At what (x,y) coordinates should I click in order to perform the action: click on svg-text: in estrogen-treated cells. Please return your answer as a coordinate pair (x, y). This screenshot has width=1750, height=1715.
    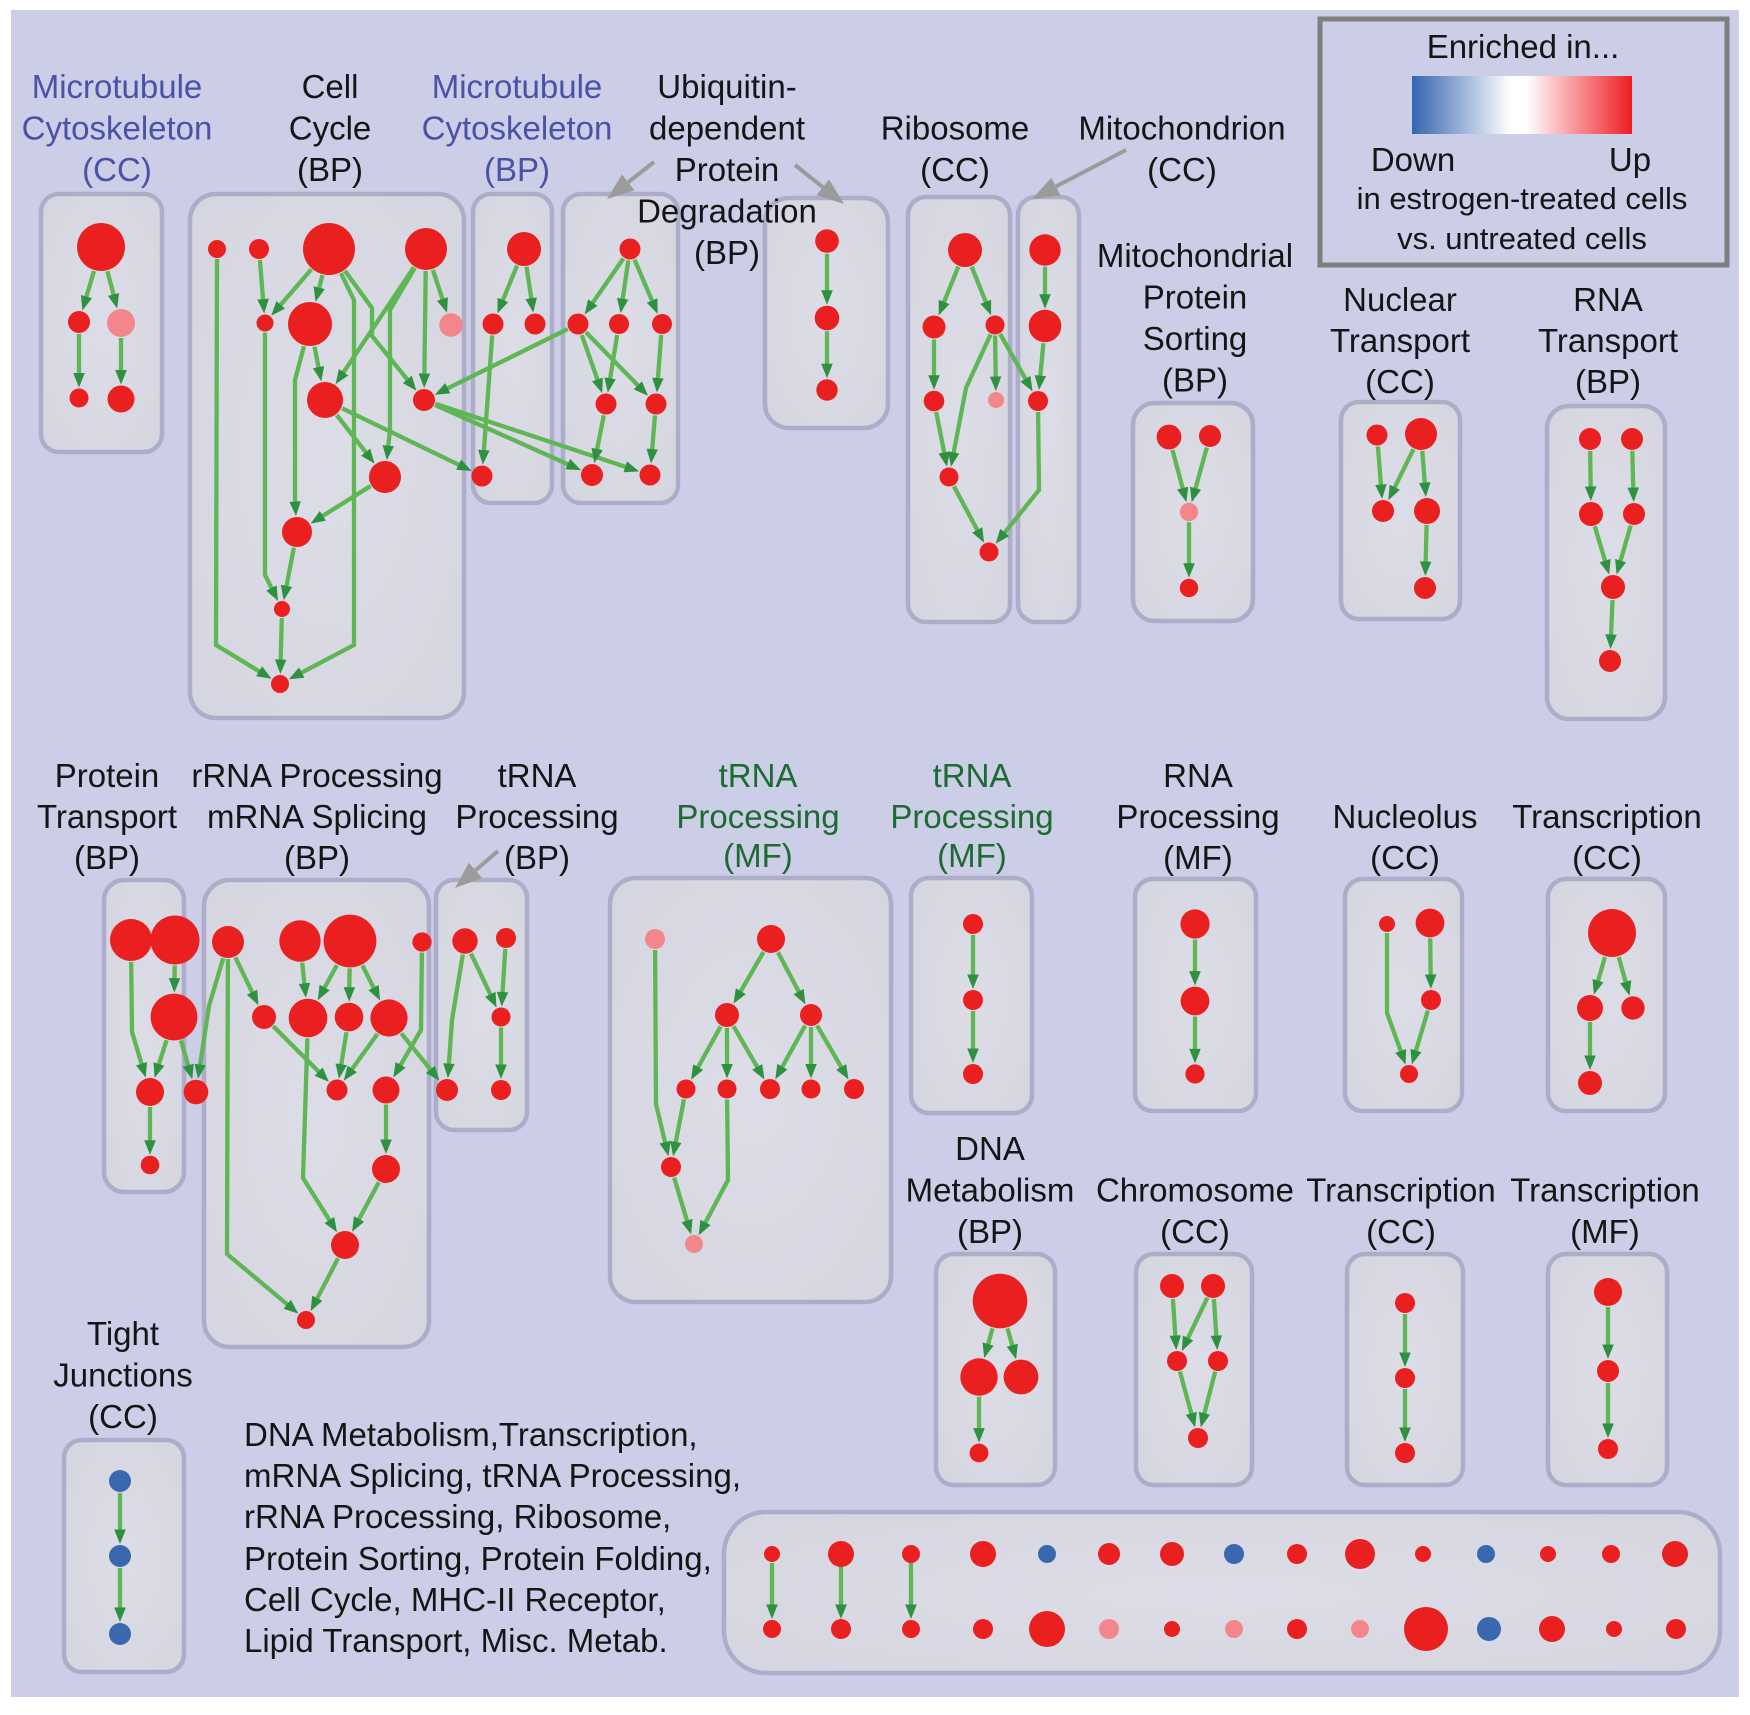
    Looking at the image, I should click on (1522, 198).